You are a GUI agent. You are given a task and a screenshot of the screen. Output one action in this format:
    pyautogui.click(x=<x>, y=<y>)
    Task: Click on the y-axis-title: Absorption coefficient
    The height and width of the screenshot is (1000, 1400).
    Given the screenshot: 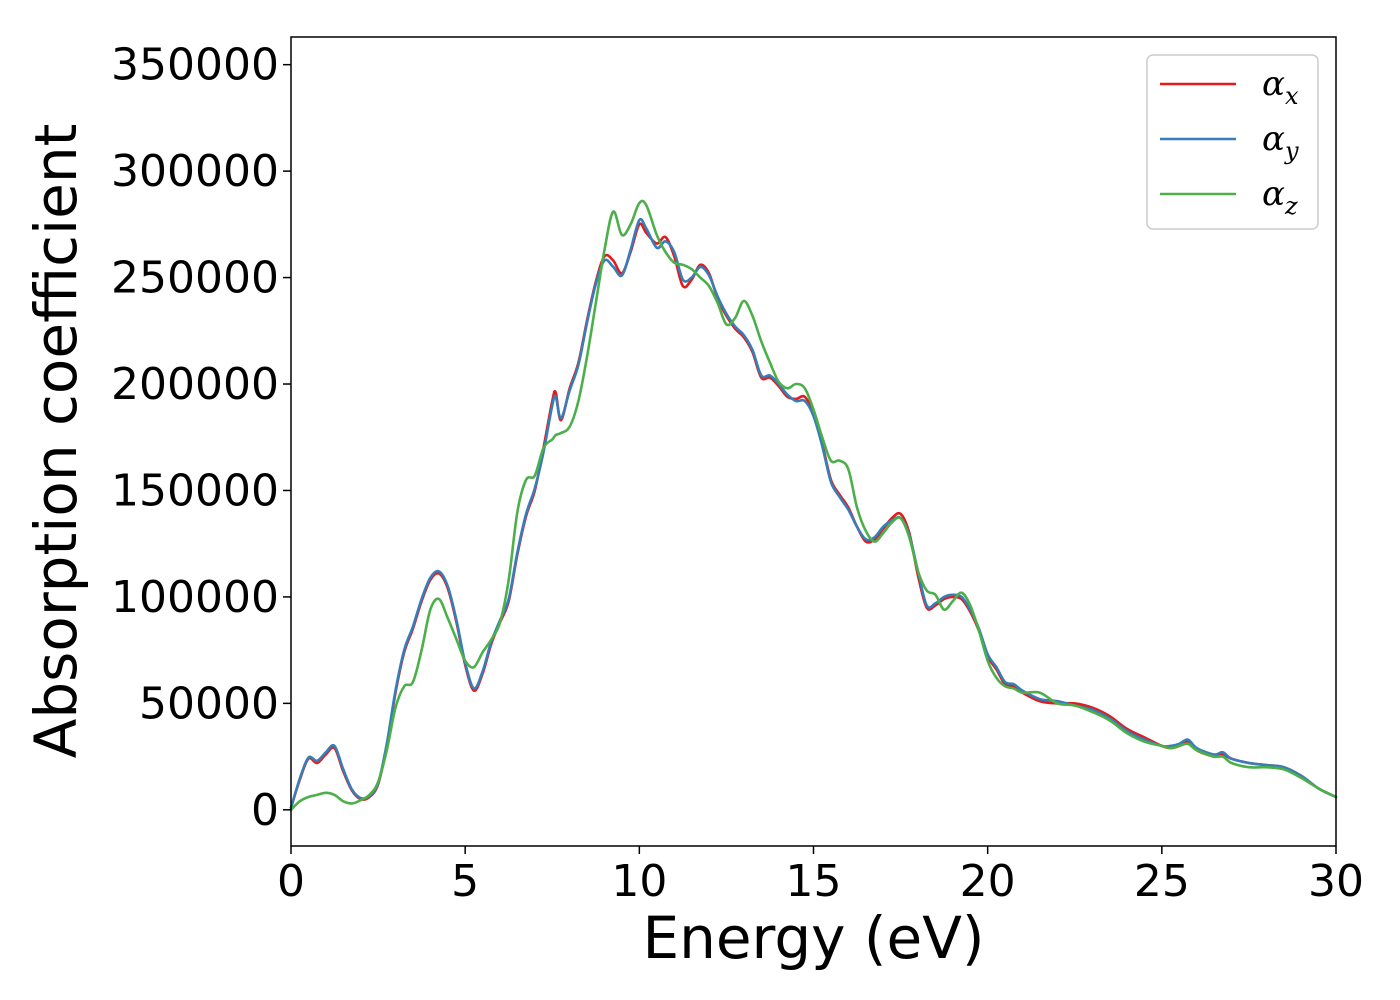 What is the action you would take?
    pyautogui.click(x=56, y=441)
    